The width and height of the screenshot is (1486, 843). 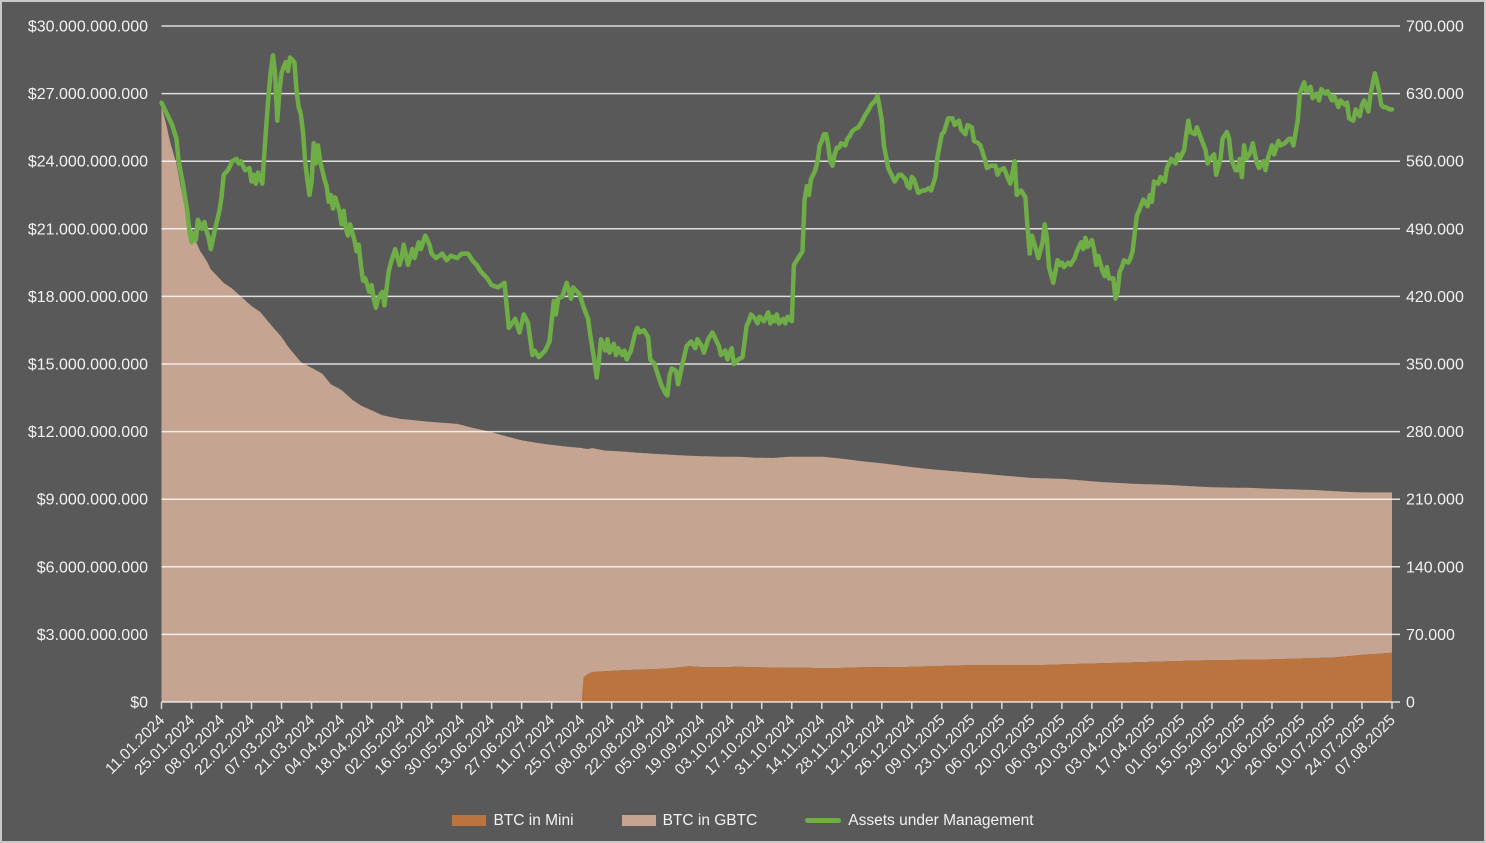 I want to click on y-axis-right-label: 700.000, so click(x=1435, y=27).